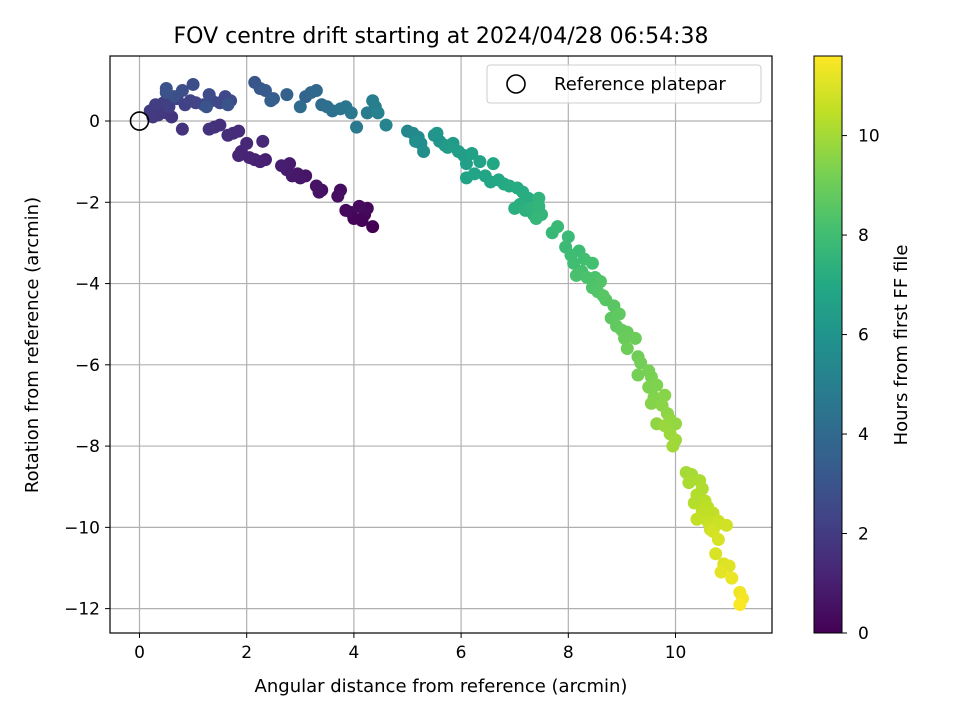 This screenshot has width=960, height=720. Describe the element at coordinates (568, 653) in the screenshot. I see `x-tick-label: 8` at that location.